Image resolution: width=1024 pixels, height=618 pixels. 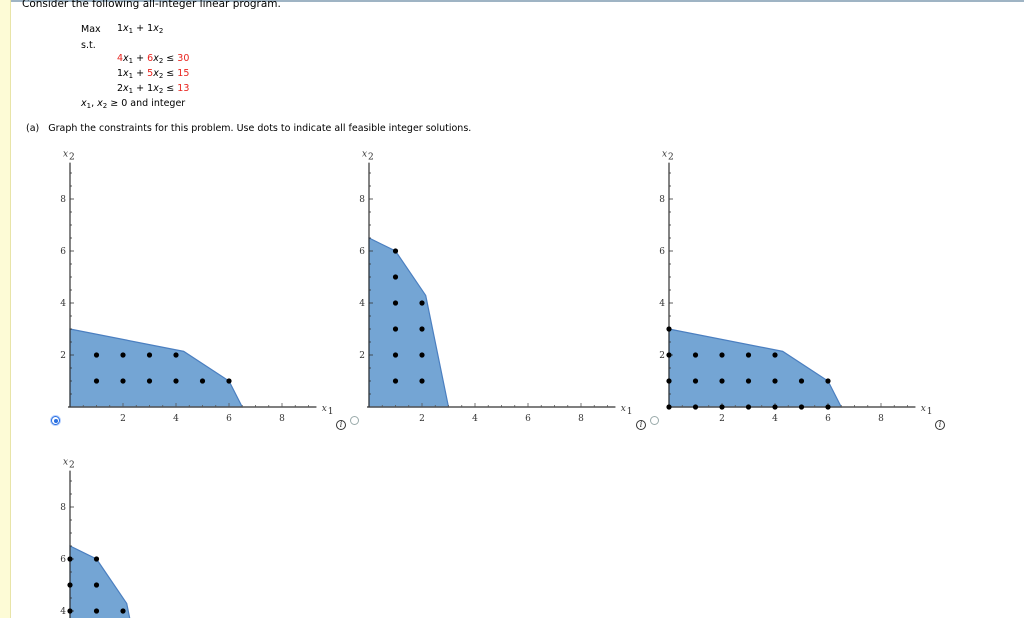 I want to click on graph-option-4: 4 6 8 x 2, so click(x=95, y=538).